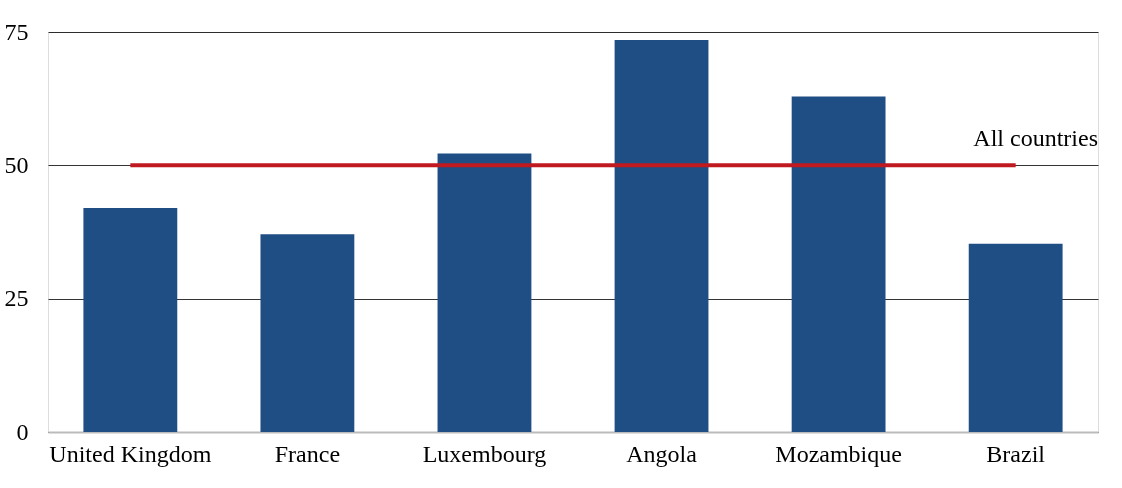  What do you see at coordinates (16, 298) in the screenshot?
I see `y-tick-label: 25` at bounding box center [16, 298].